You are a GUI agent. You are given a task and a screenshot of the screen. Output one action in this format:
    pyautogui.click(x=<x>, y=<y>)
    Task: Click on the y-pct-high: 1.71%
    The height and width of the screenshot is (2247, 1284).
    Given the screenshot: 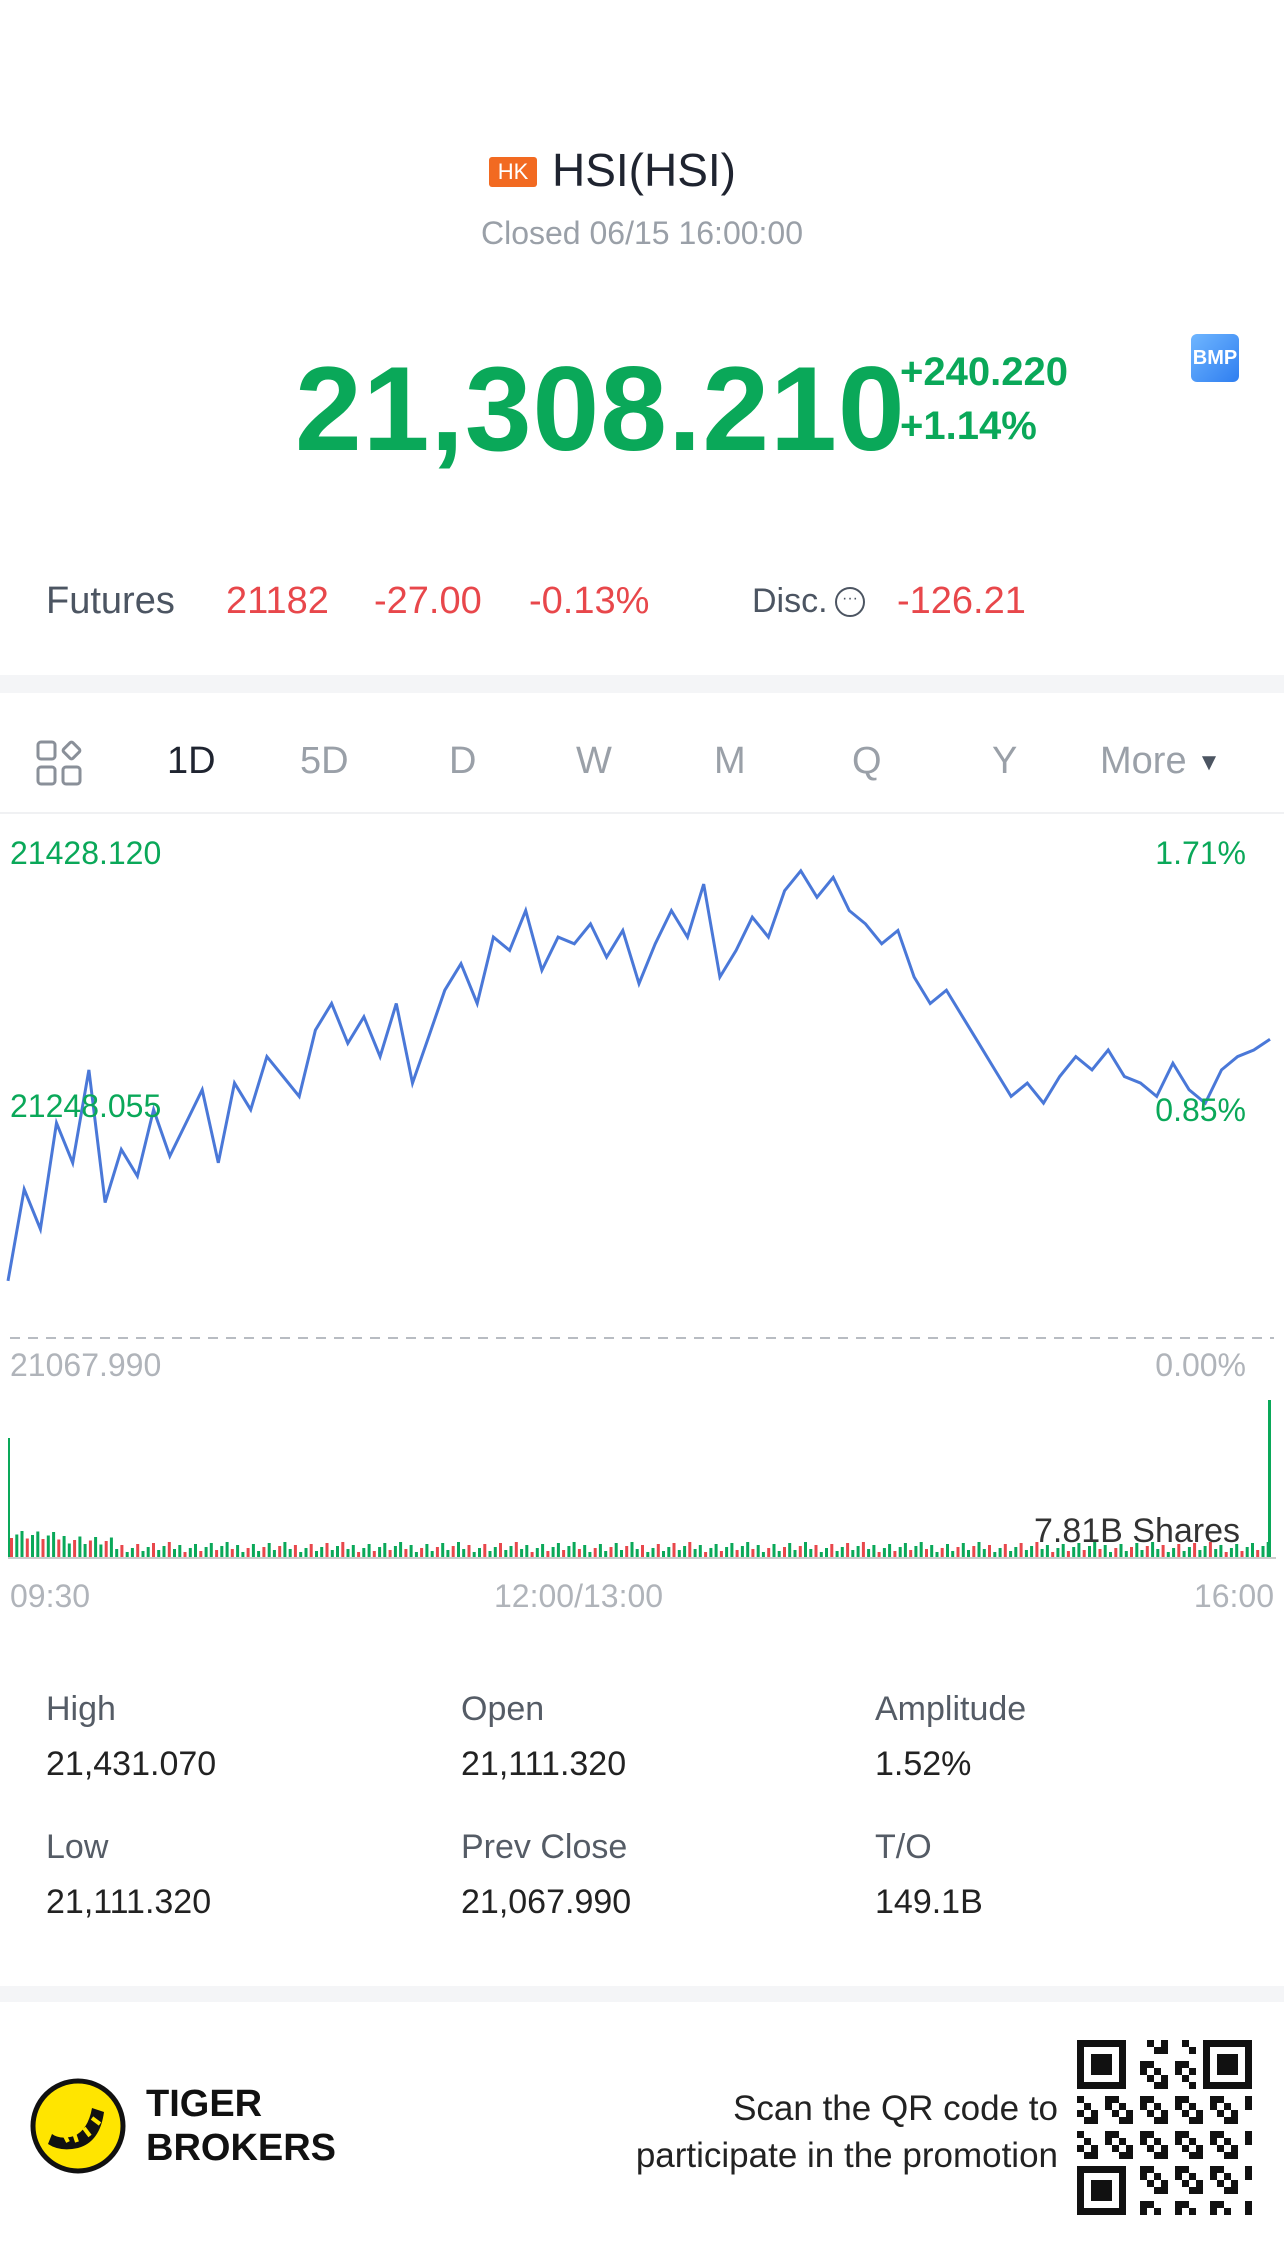 What is the action you would take?
    pyautogui.click(x=1200, y=853)
    